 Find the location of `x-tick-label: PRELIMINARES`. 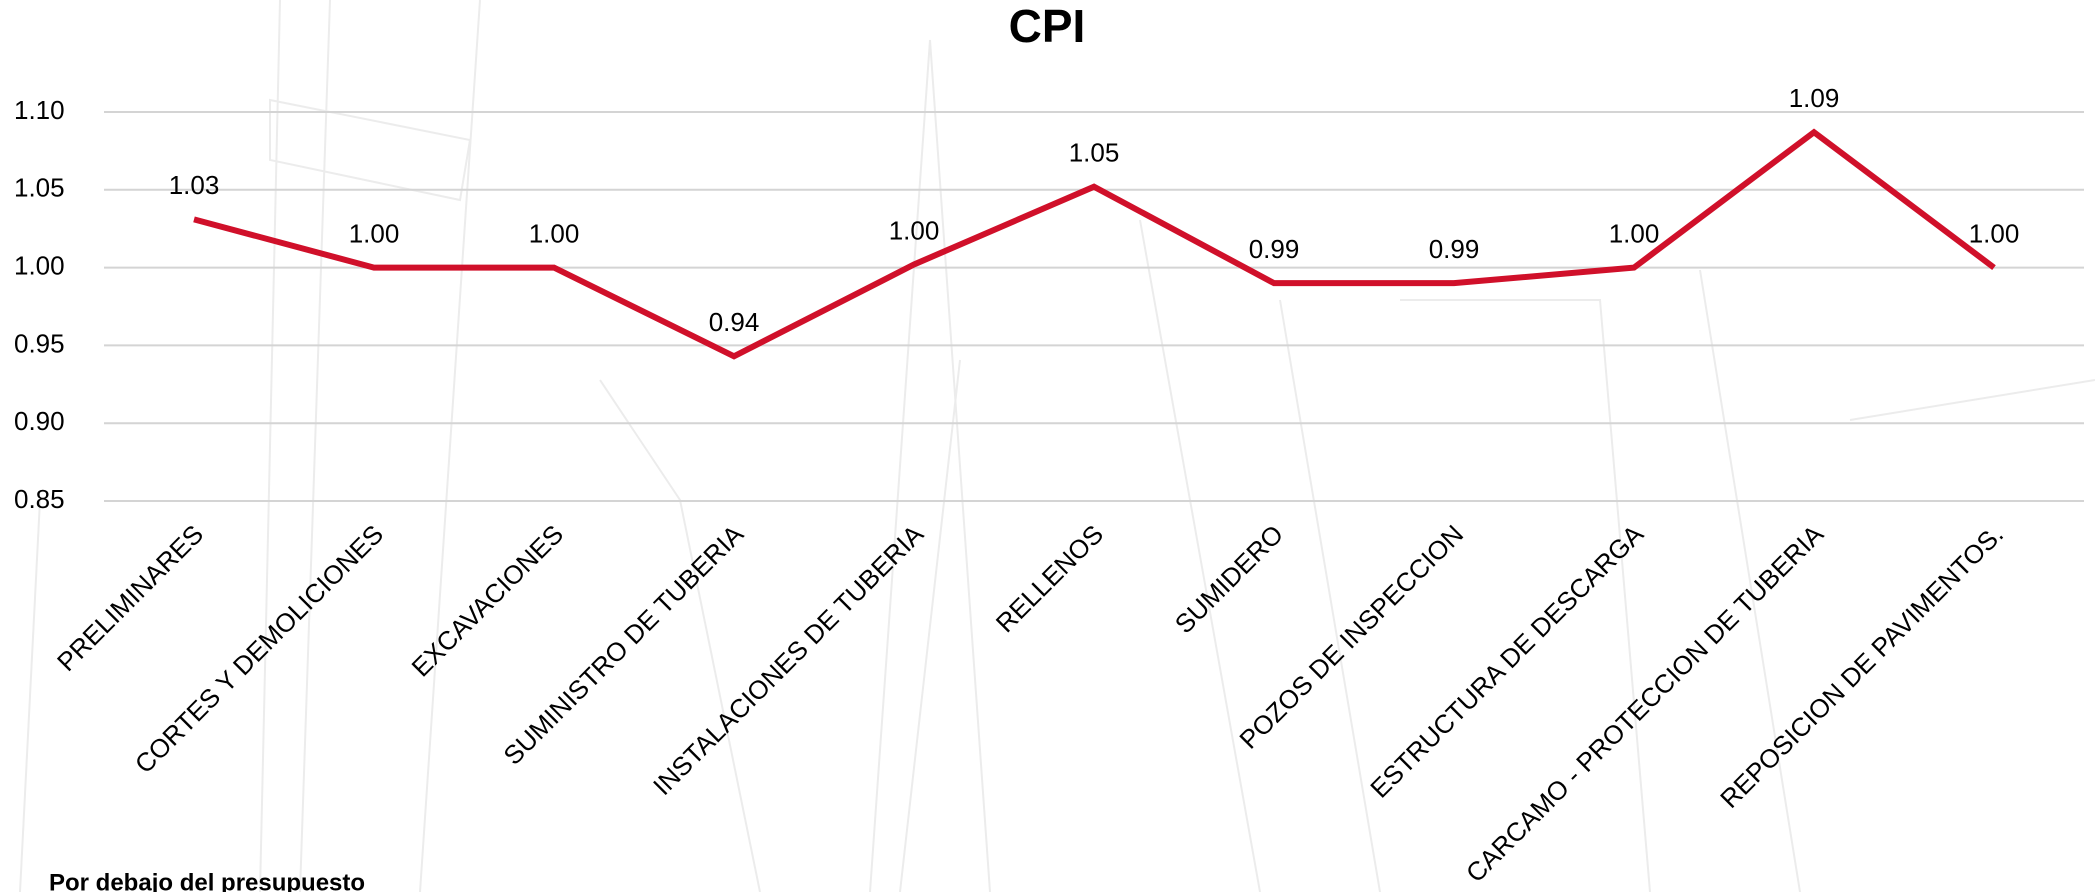

x-tick-label: PRELIMINARES is located at coordinates (130, 598).